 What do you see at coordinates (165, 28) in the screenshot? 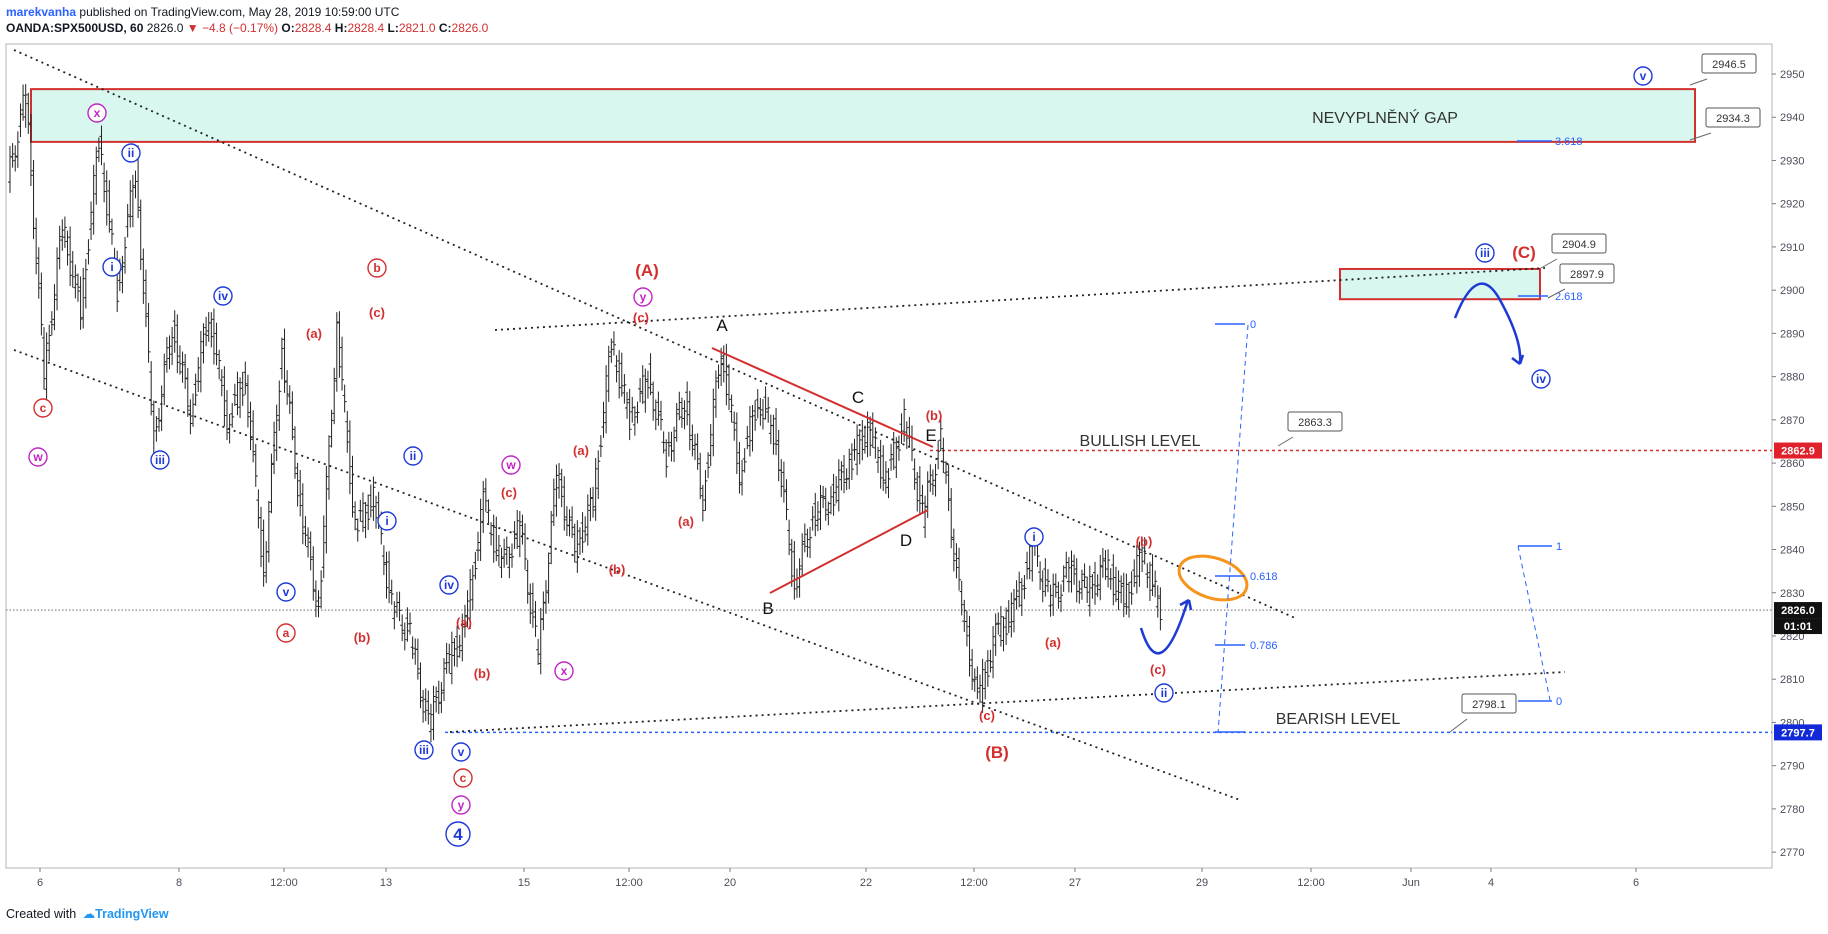
I see `last-price: 2826.0` at bounding box center [165, 28].